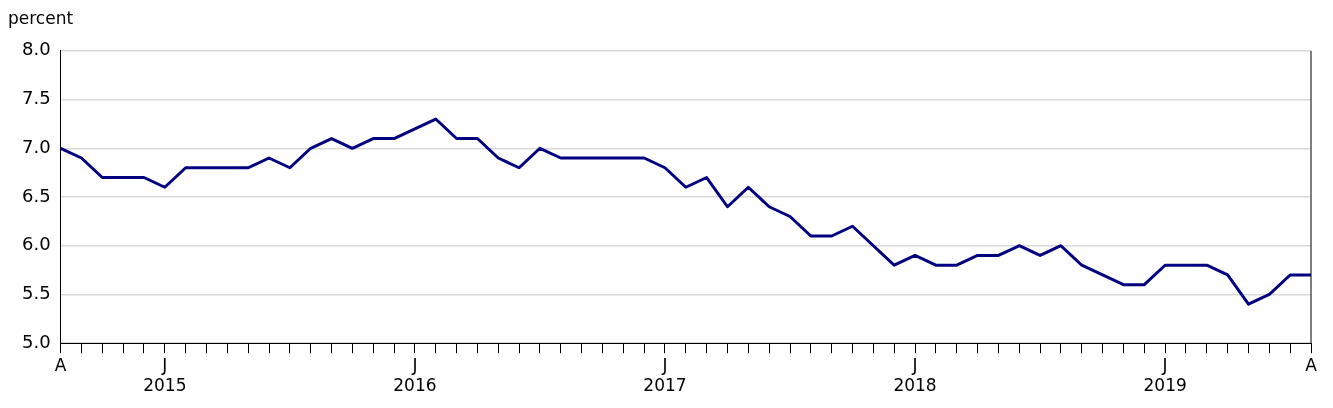  I want to click on x-tick-label: J 2018, so click(915, 375).